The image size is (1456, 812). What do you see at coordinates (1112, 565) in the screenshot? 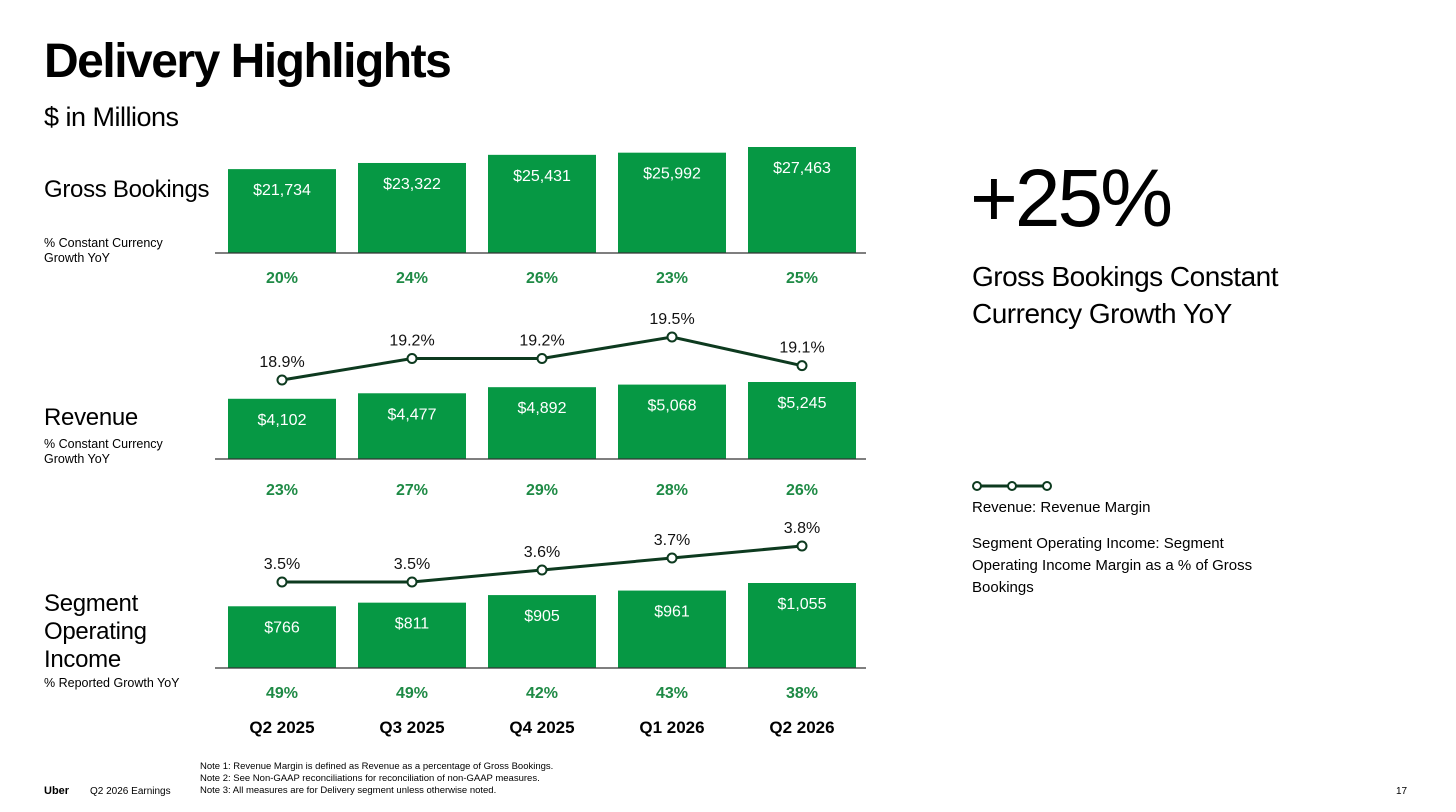
I see `legend-segment-margin: Segment Operating Income` at bounding box center [1112, 565].